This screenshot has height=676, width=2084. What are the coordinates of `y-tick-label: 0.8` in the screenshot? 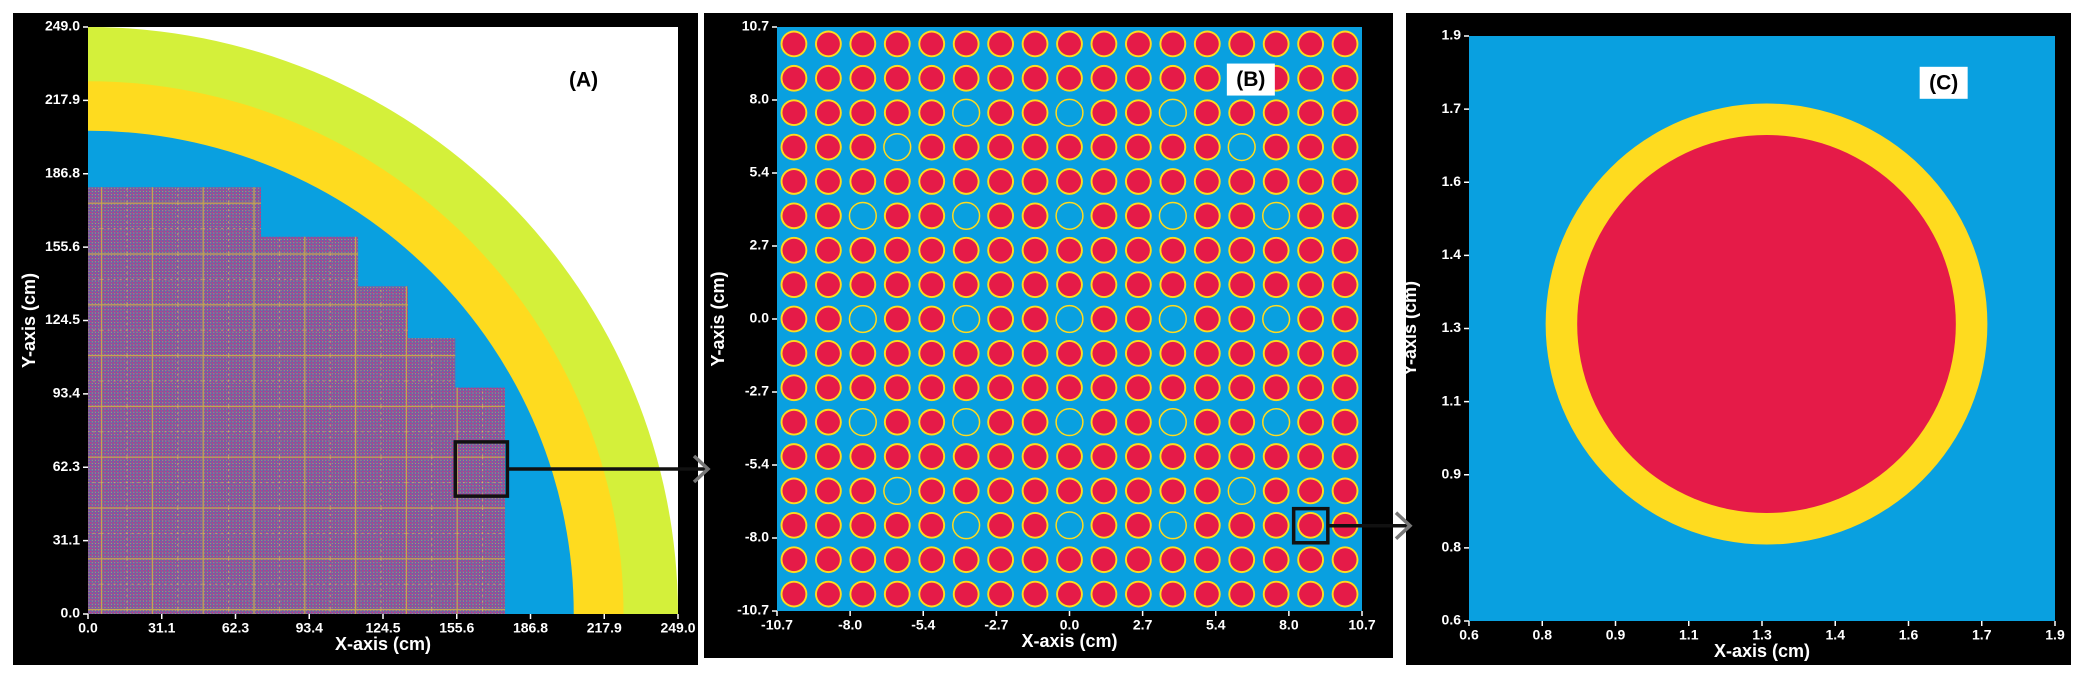 It's located at (1452, 547).